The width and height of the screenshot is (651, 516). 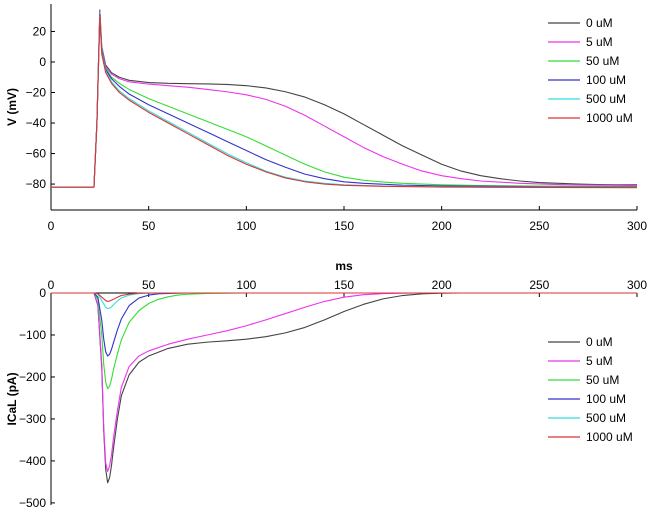 I want to click on y-tick-label: −60, so click(x=36, y=154).